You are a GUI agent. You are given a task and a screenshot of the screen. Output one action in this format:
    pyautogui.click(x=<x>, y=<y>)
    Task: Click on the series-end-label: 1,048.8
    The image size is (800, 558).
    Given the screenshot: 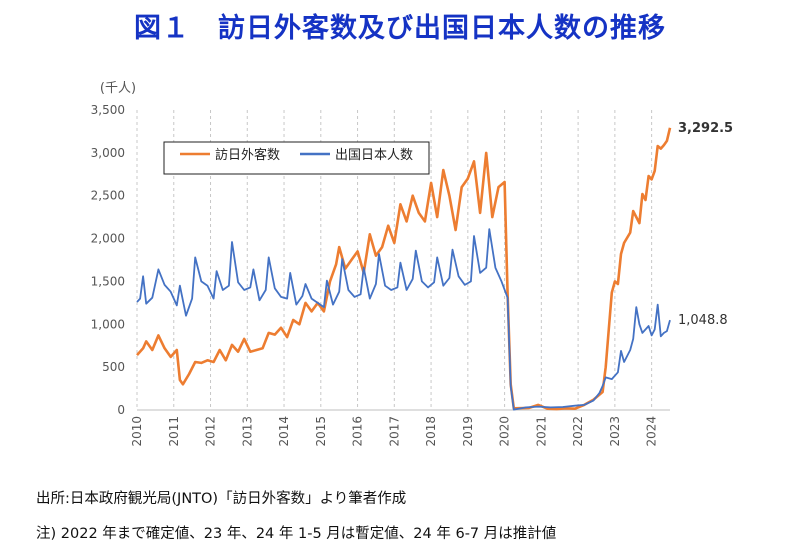 What is the action you would take?
    pyautogui.click(x=703, y=320)
    